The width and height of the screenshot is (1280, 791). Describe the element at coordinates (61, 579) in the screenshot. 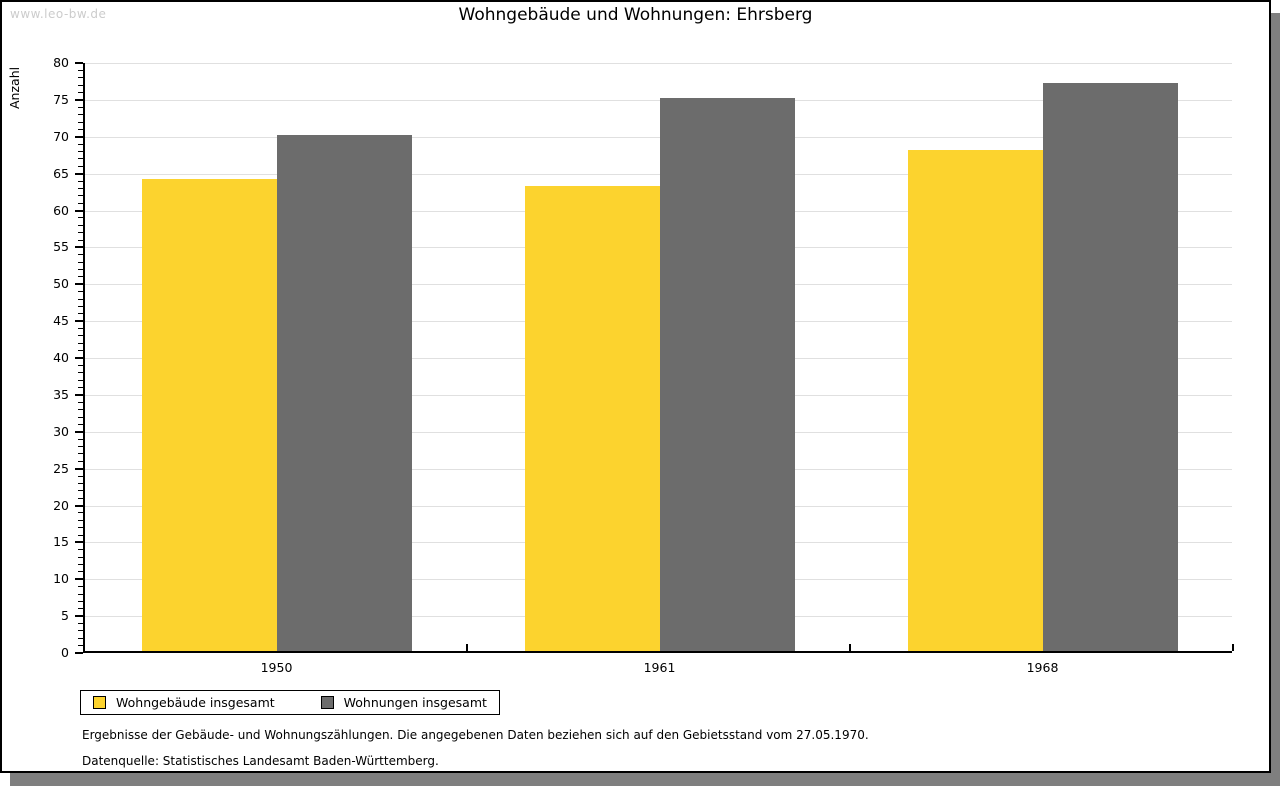

I see `y-tick-label: 10` at that location.